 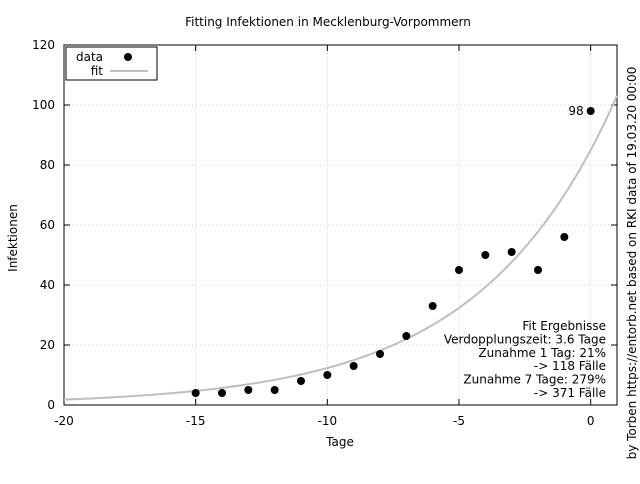 What do you see at coordinates (47, 165) in the screenshot?
I see `y-tick-label: 80` at bounding box center [47, 165].